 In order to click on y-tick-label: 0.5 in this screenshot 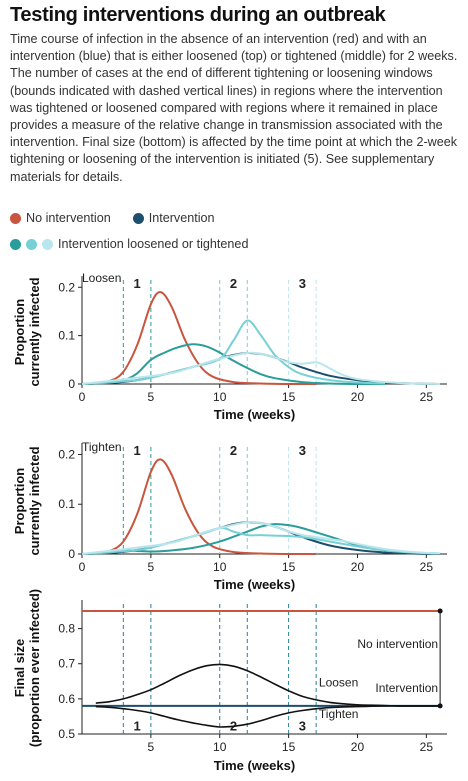, I will do `click(66, 734)`.